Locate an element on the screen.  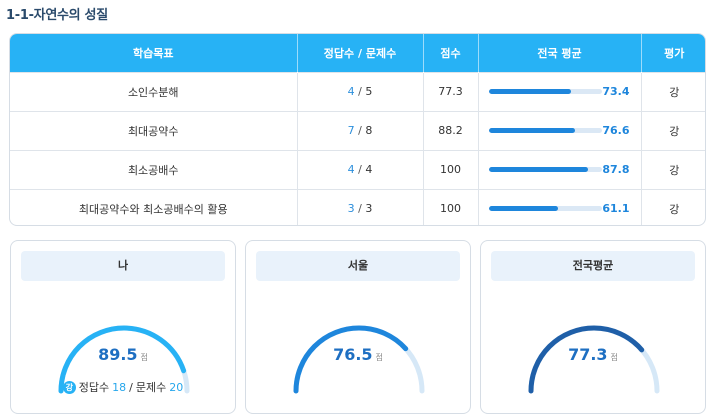
card-label: 서울 is located at coordinates (358, 266).